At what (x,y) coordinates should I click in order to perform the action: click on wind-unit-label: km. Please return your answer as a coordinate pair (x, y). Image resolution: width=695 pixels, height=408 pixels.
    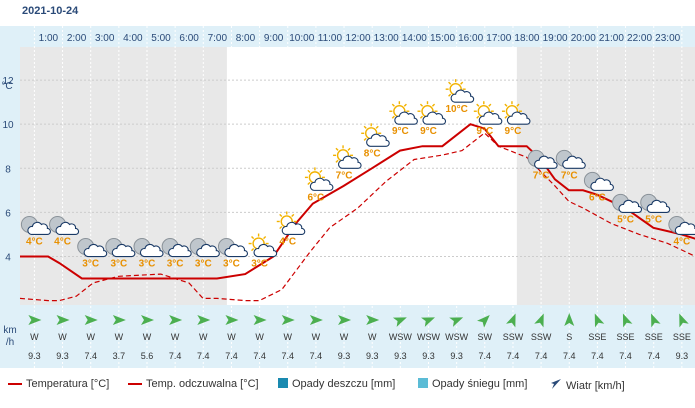
    Looking at the image, I should click on (9, 330).